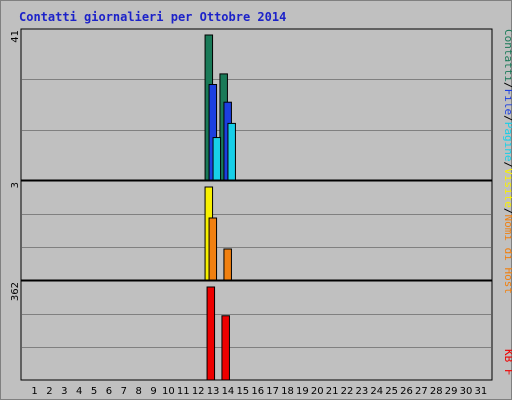 The image size is (512, 401). I want to click on x-tick-label: 5, so click(94, 391).